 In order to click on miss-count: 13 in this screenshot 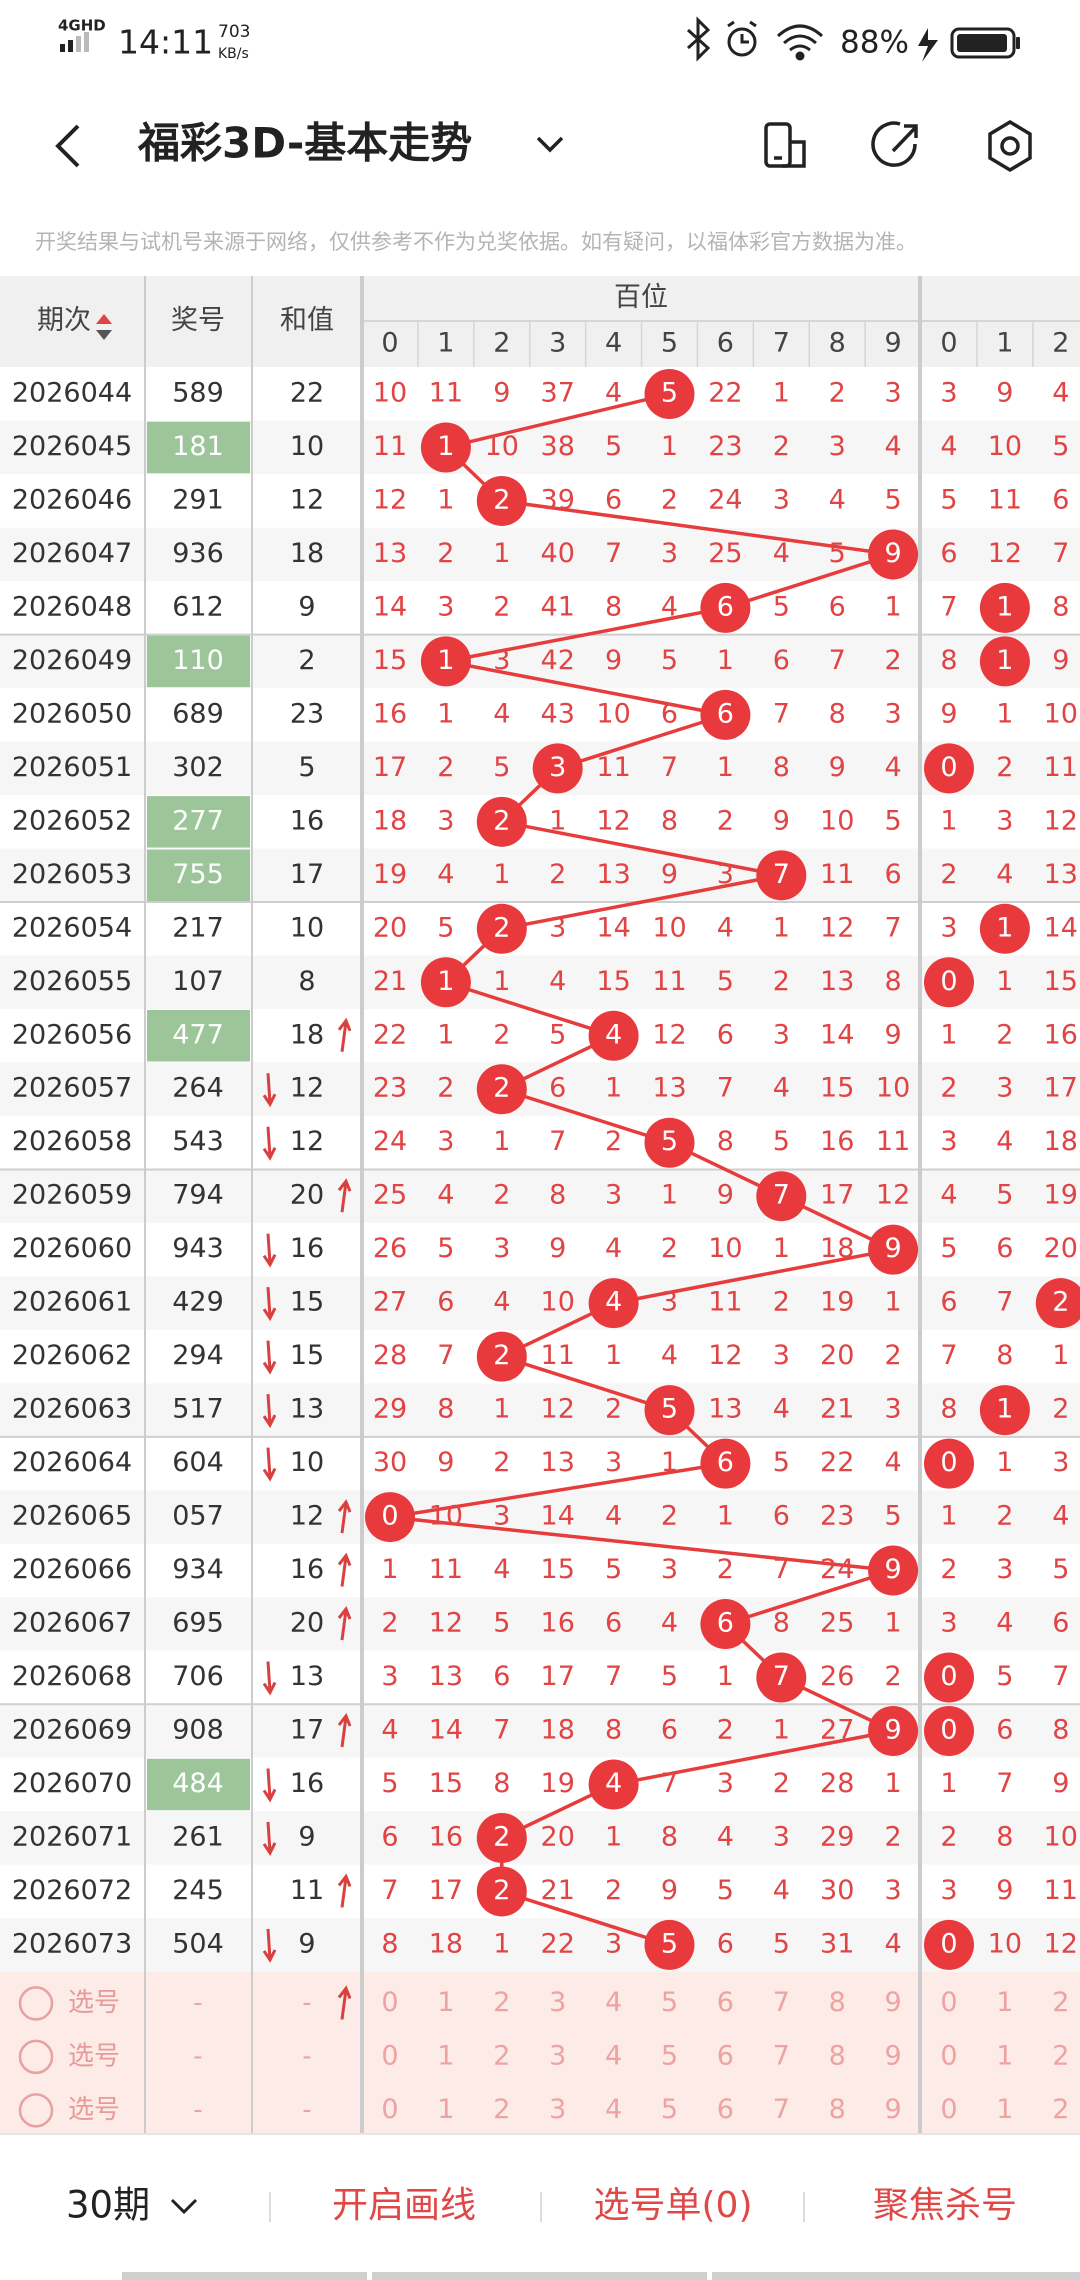, I will do `click(669, 1088)`.